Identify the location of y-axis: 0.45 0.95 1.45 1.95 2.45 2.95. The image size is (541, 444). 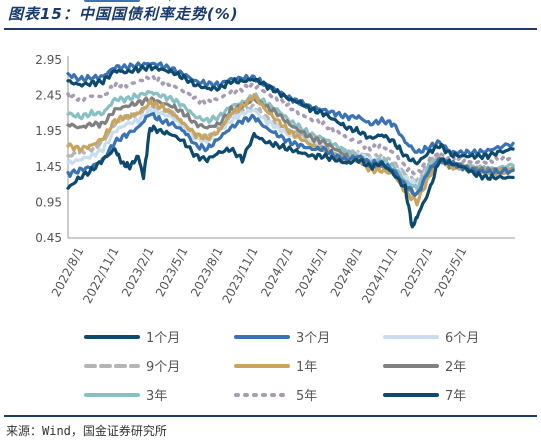
(52, 149).